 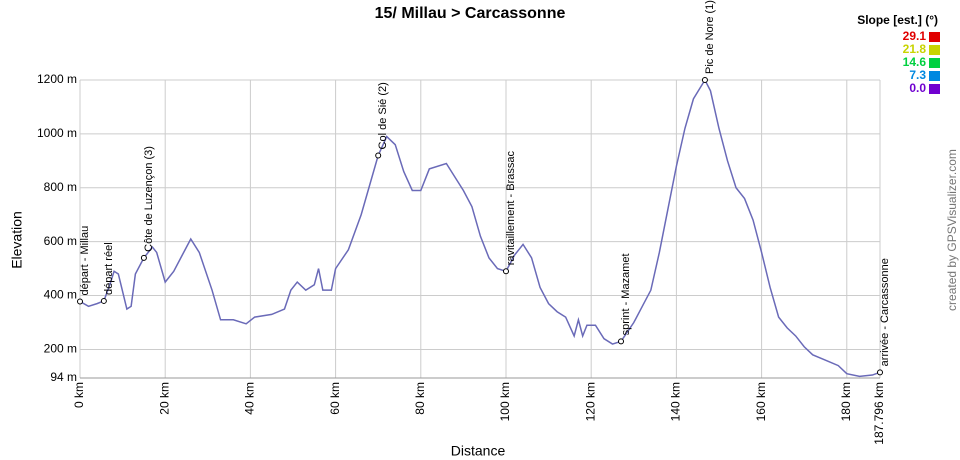 What do you see at coordinates (57, 133) in the screenshot?
I see `y-tick-label: 1000 m` at bounding box center [57, 133].